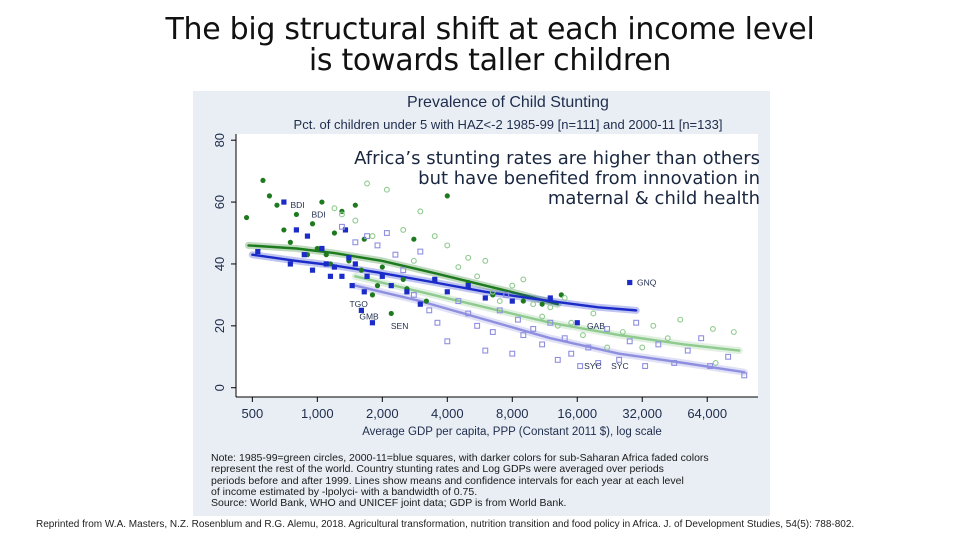 The width and height of the screenshot is (960, 540). What do you see at coordinates (399, 326) in the screenshot?
I see `country-label: SEN` at bounding box center [399, 326].